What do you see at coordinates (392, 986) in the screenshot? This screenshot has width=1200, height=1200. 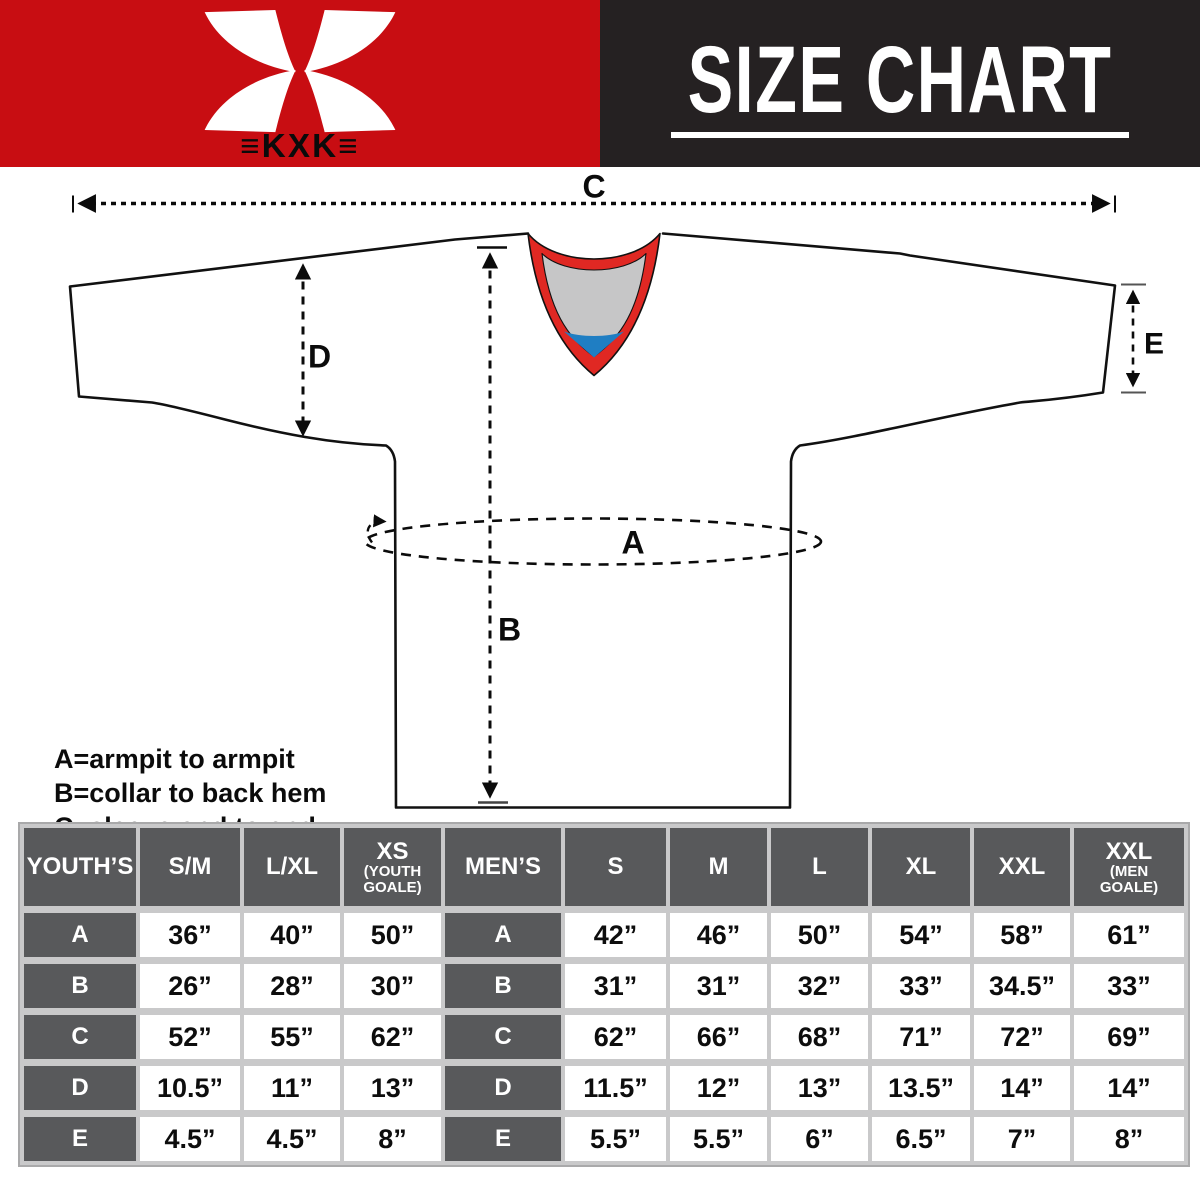 I see `size-value-cell: 30”` at bounding box center [392, 986].